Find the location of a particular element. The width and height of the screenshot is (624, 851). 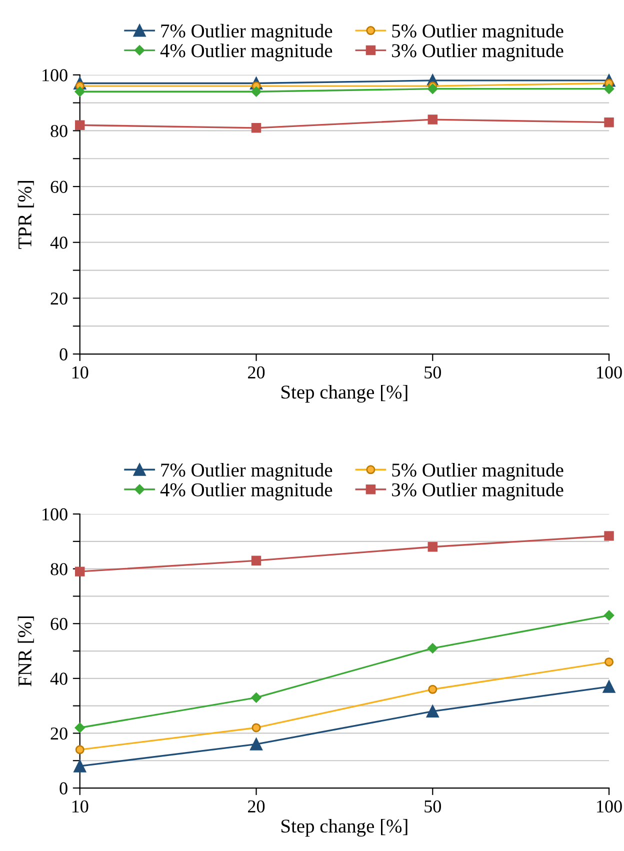

y-axis-title: TPR [%] is located at coordinates (26, 215).